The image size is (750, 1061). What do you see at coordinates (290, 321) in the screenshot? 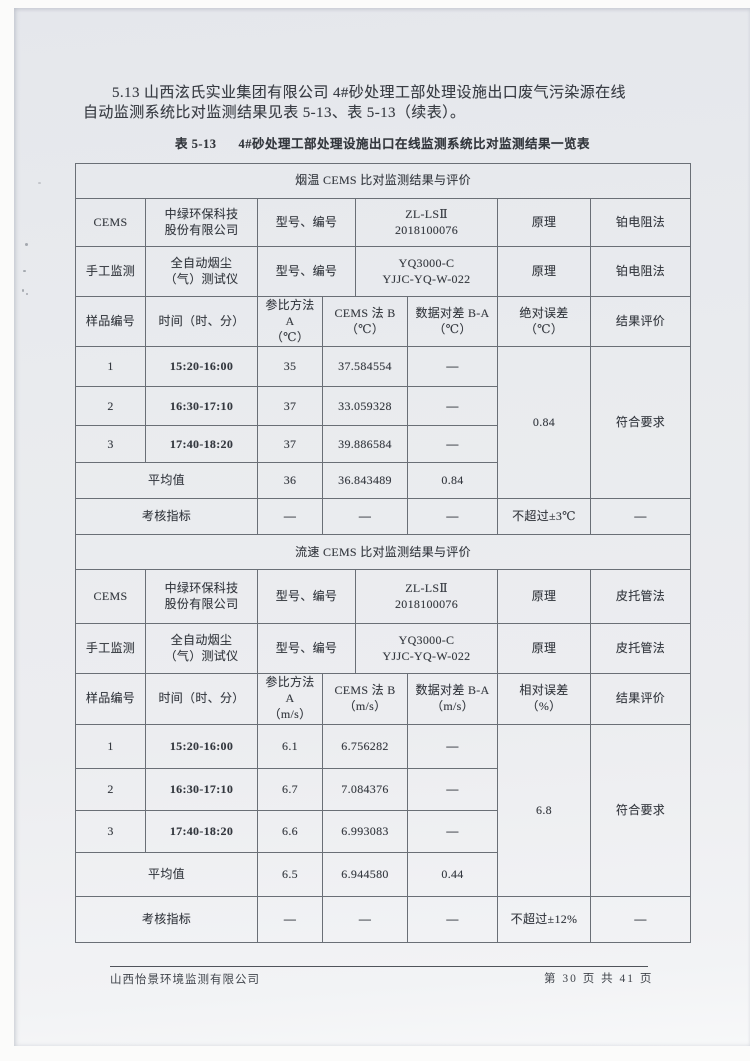
I see `col-reference-a: 参比方法 A （℃）` at bounding box center [290, 321].